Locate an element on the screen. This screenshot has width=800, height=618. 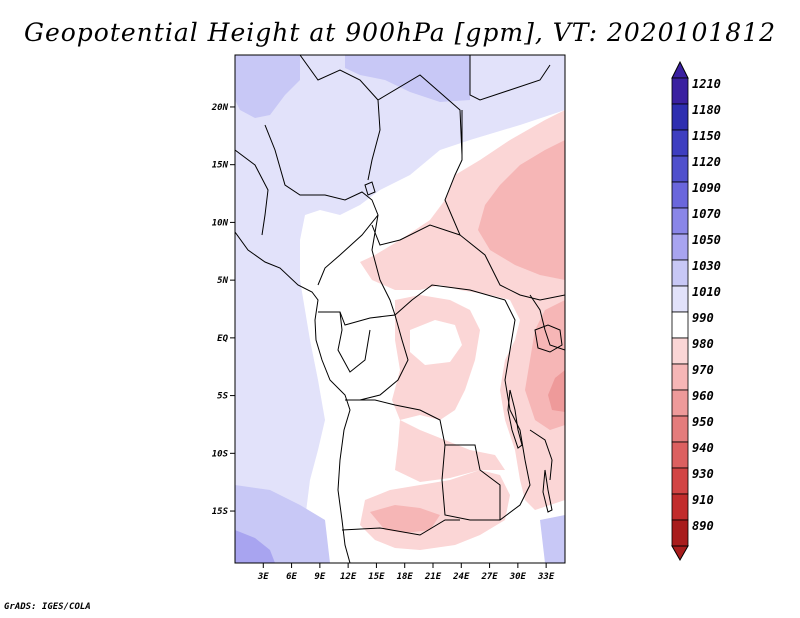
colorbar-label: 1090 is located at coordinates (706, 188).